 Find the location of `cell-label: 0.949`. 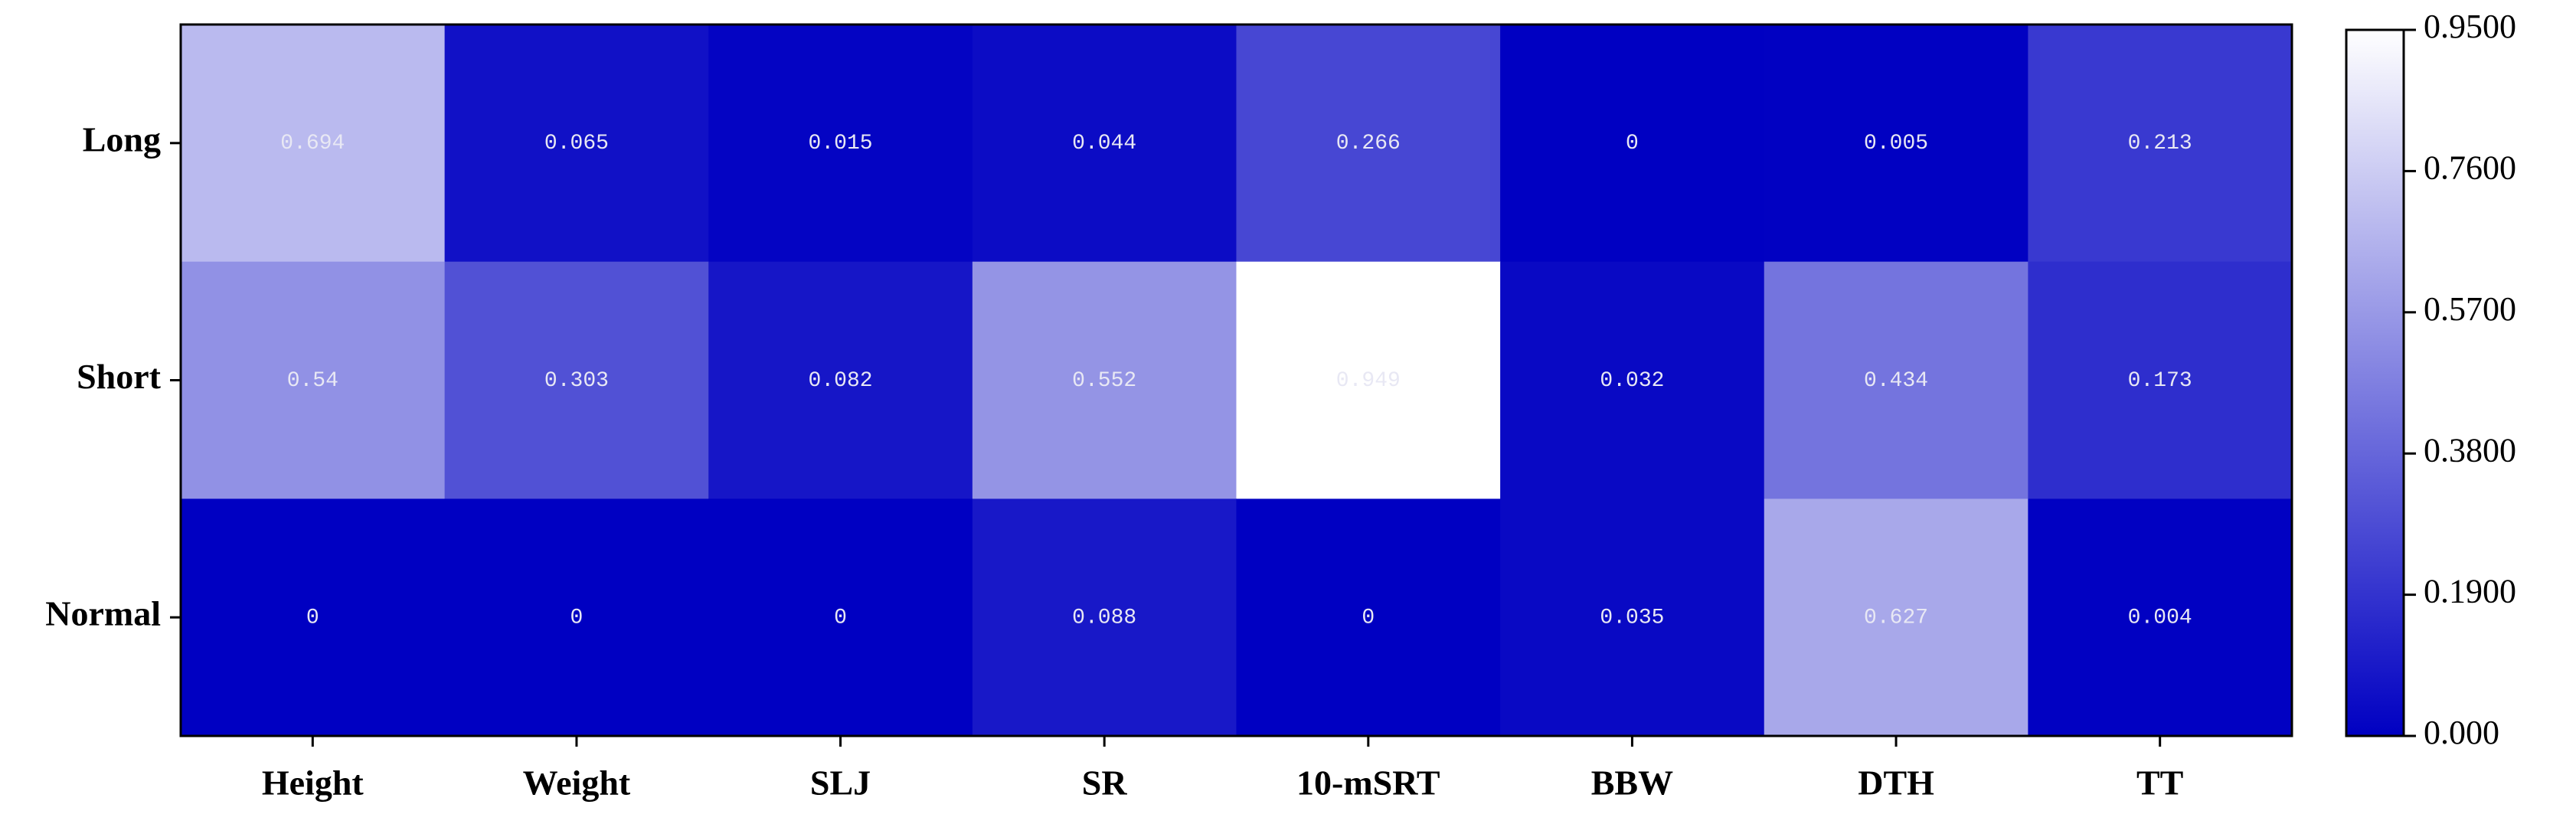

cell-label: 0.949 is located at coordinates (1368, 381).